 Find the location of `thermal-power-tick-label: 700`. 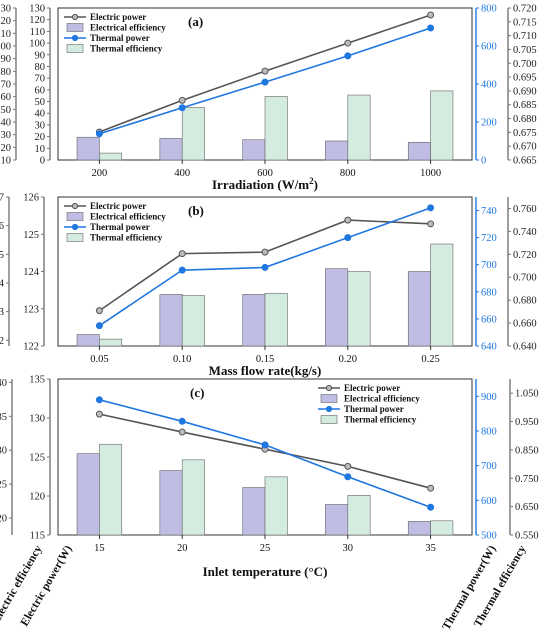

thermal-power-tick-label: 700 is located at coordinates (489, 265).